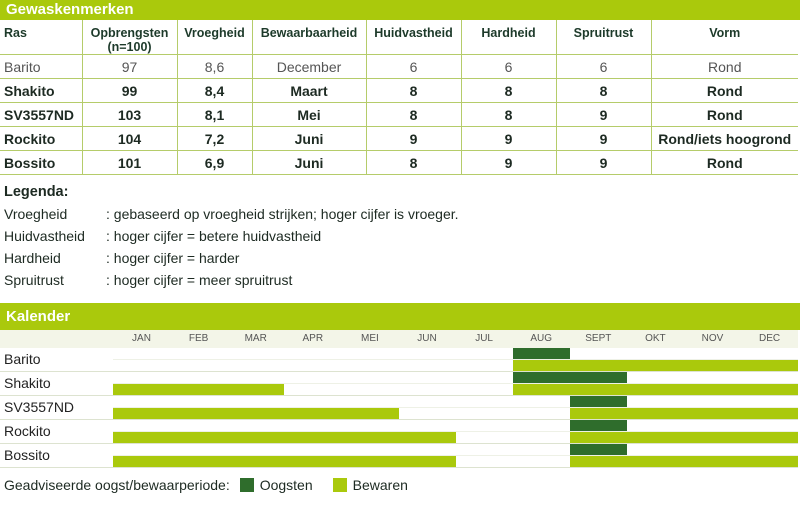  What do you see at coordinates (41, 162) in the screenshot?
I see `table-cell: Bossito` at bounding box center [41, 162].